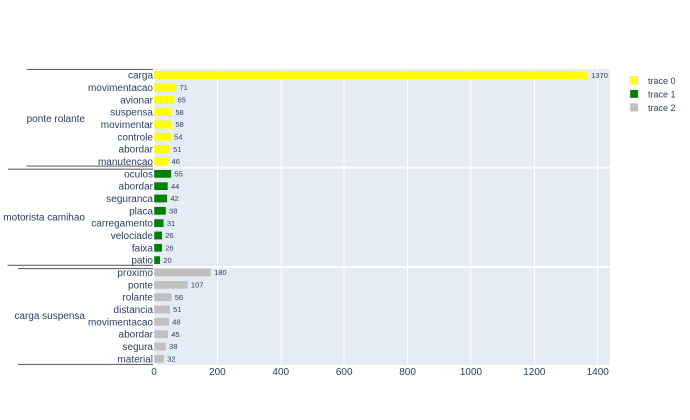 Image resolution: width=690 pixels, height=420 pixels. Describe the element at coordinates (171, 223) in the screenshot. I see `svg-text: 31` at that location.